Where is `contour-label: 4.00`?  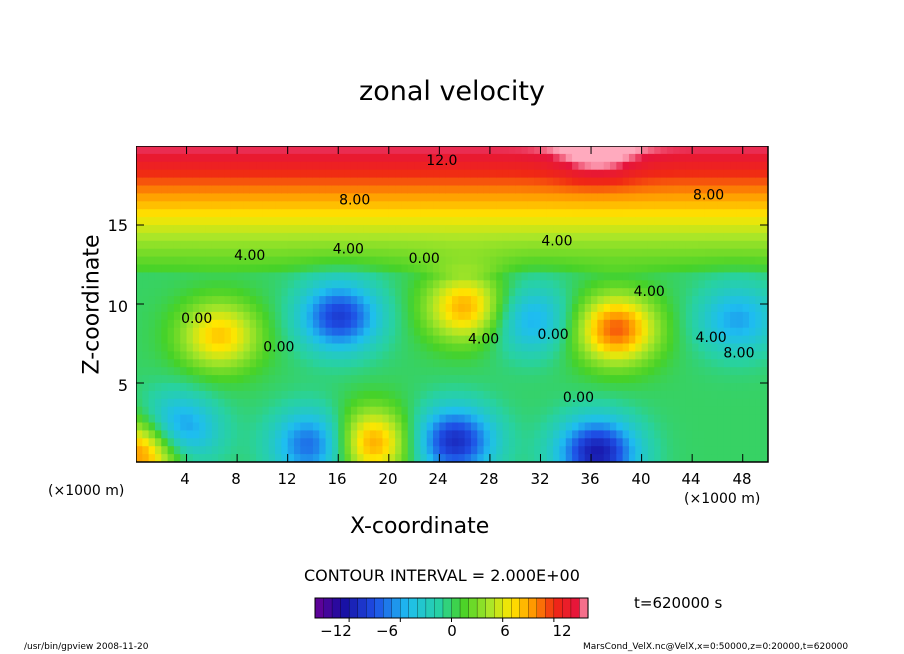
contour-label: 4.00 is located at coordinates (649, 292).